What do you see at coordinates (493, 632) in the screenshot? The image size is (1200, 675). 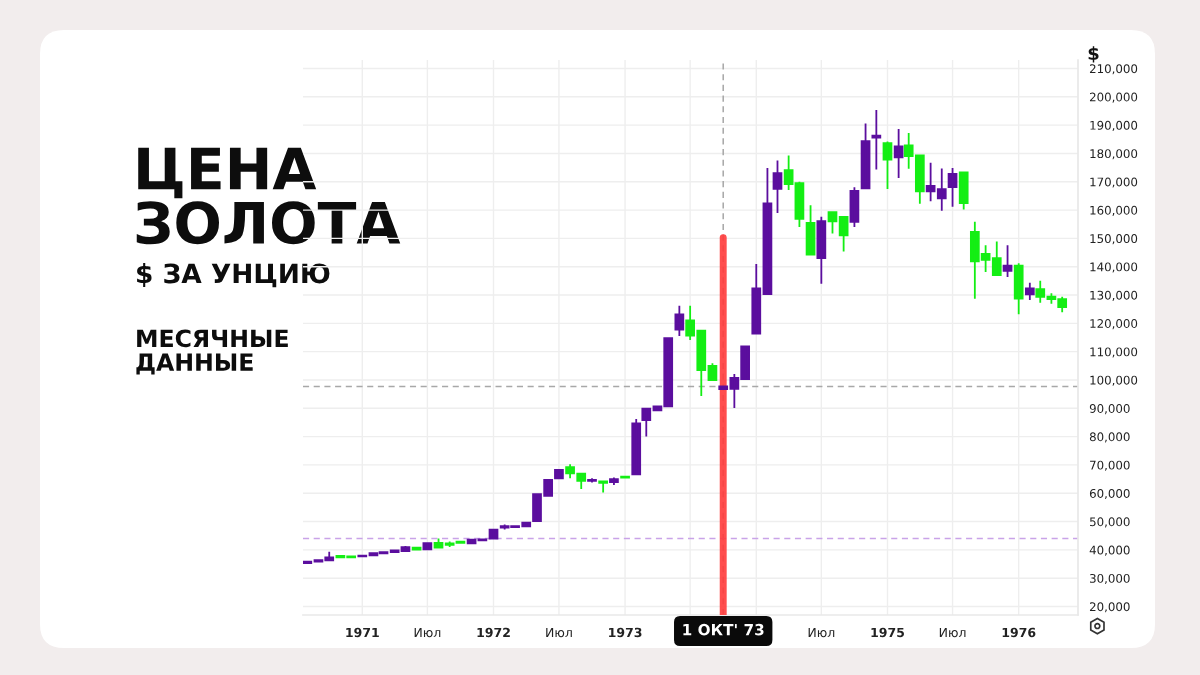 I see `x-tick-label: 1972` at bounding box center [493, 632].